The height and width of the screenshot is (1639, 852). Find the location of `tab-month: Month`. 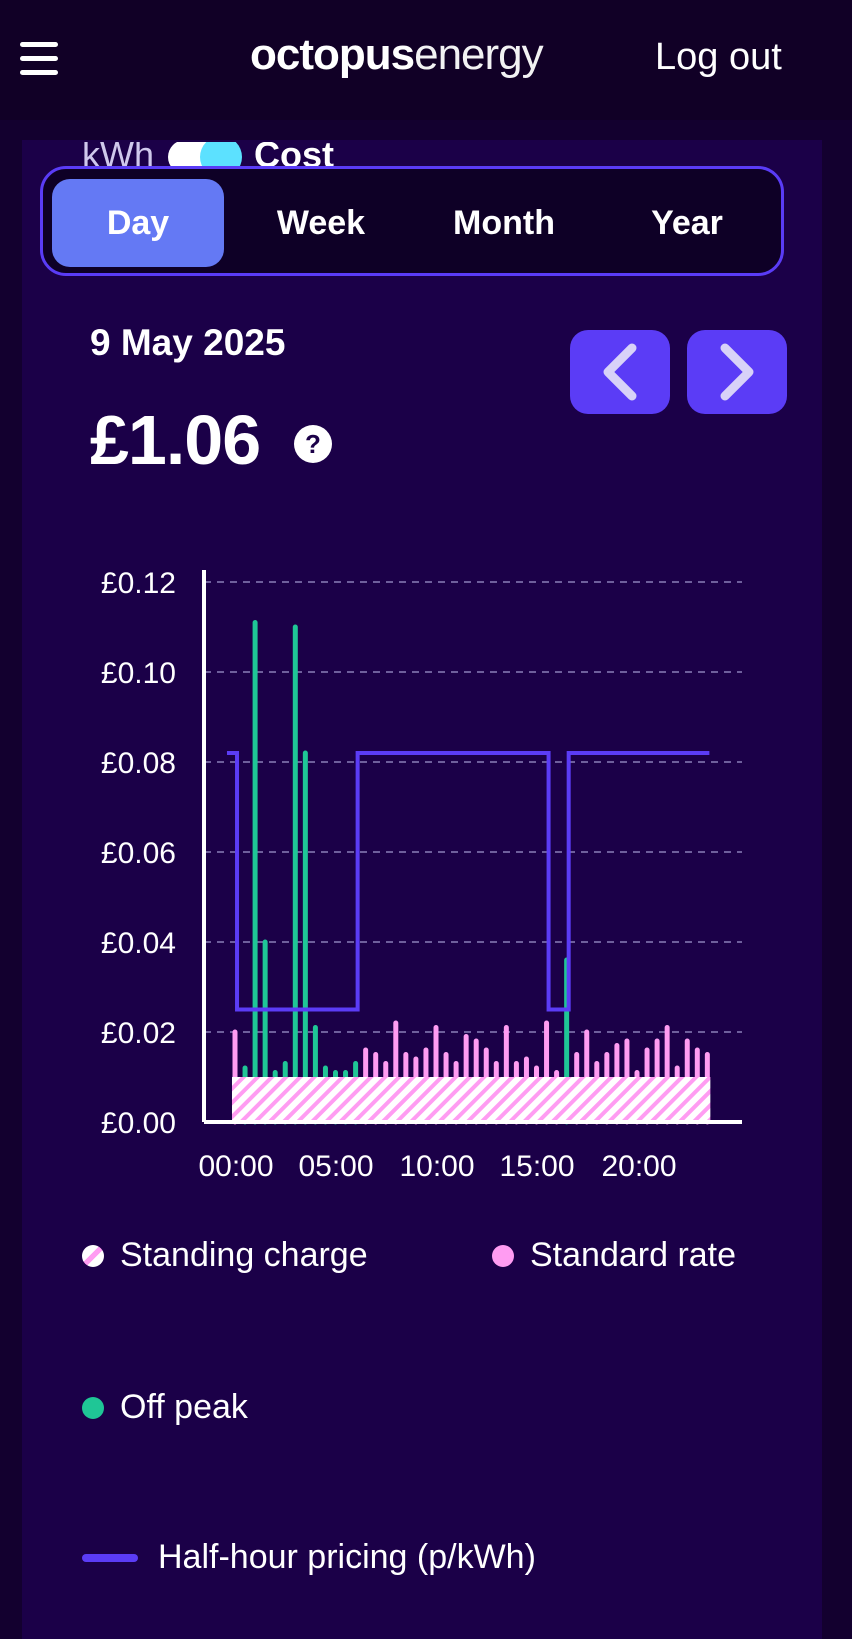

tab-month: Month is located at coordinates (504, 222).